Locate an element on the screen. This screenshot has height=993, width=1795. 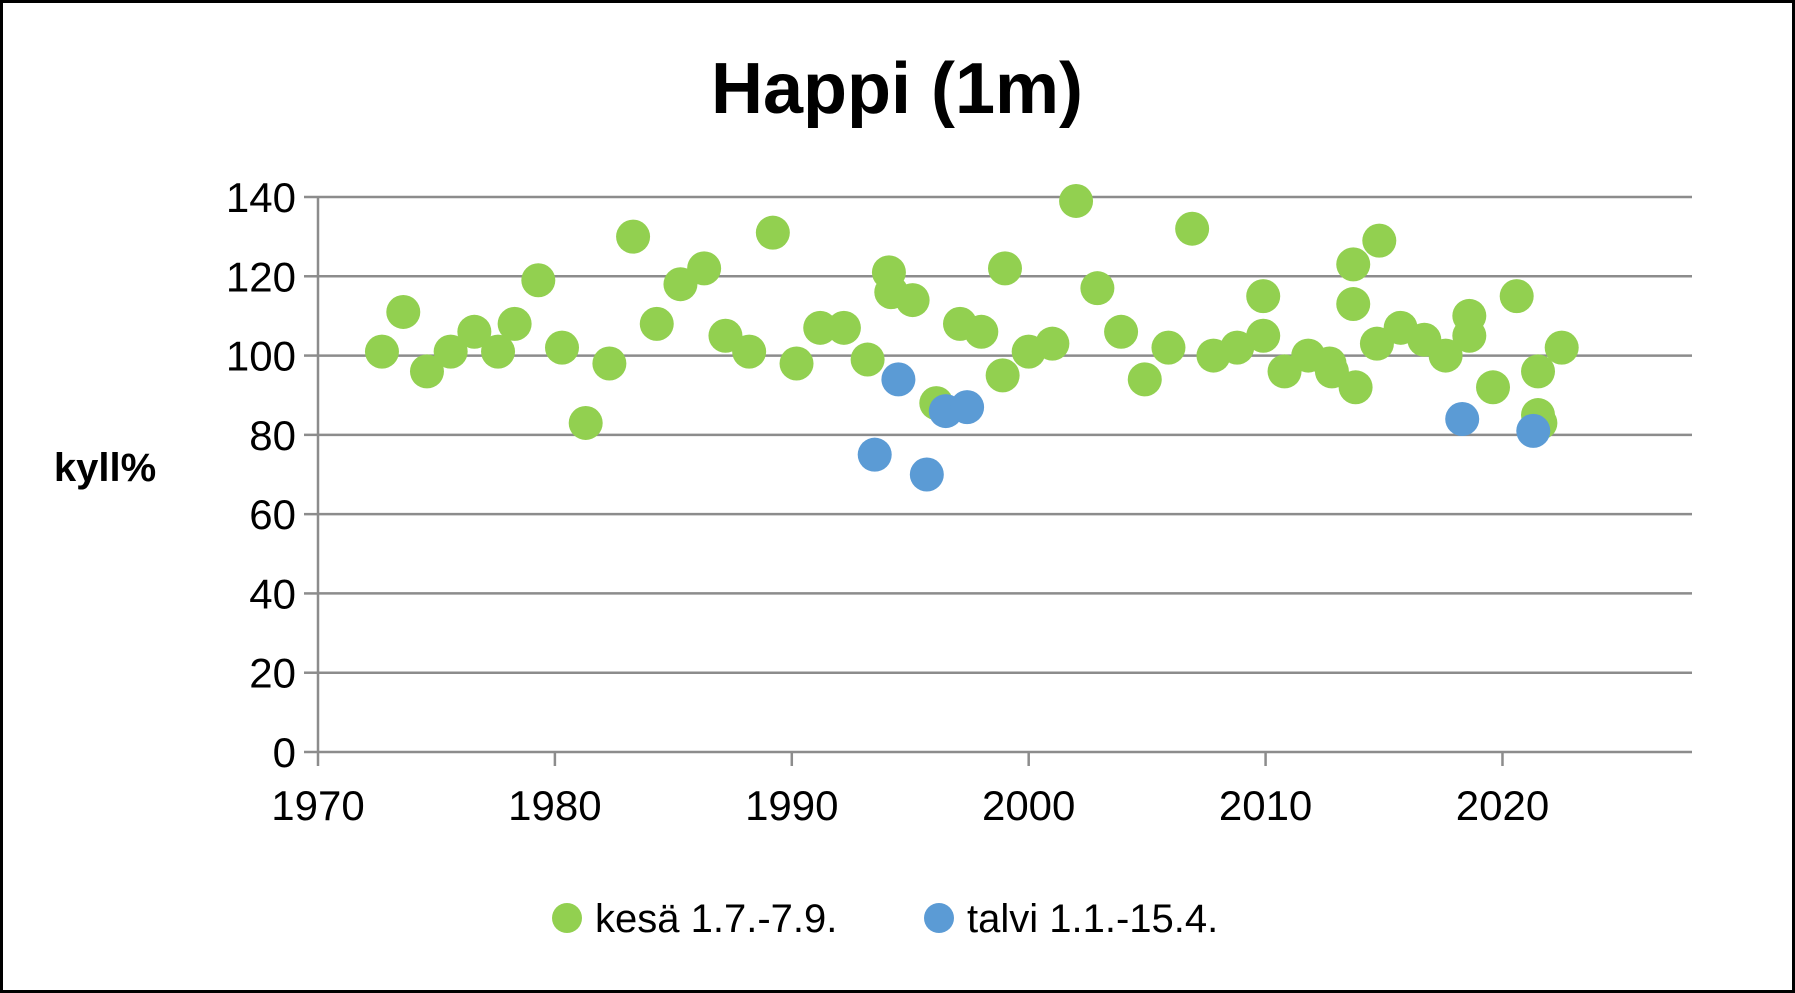
y-tick-label: 120 is located at coordinates (261, 276).